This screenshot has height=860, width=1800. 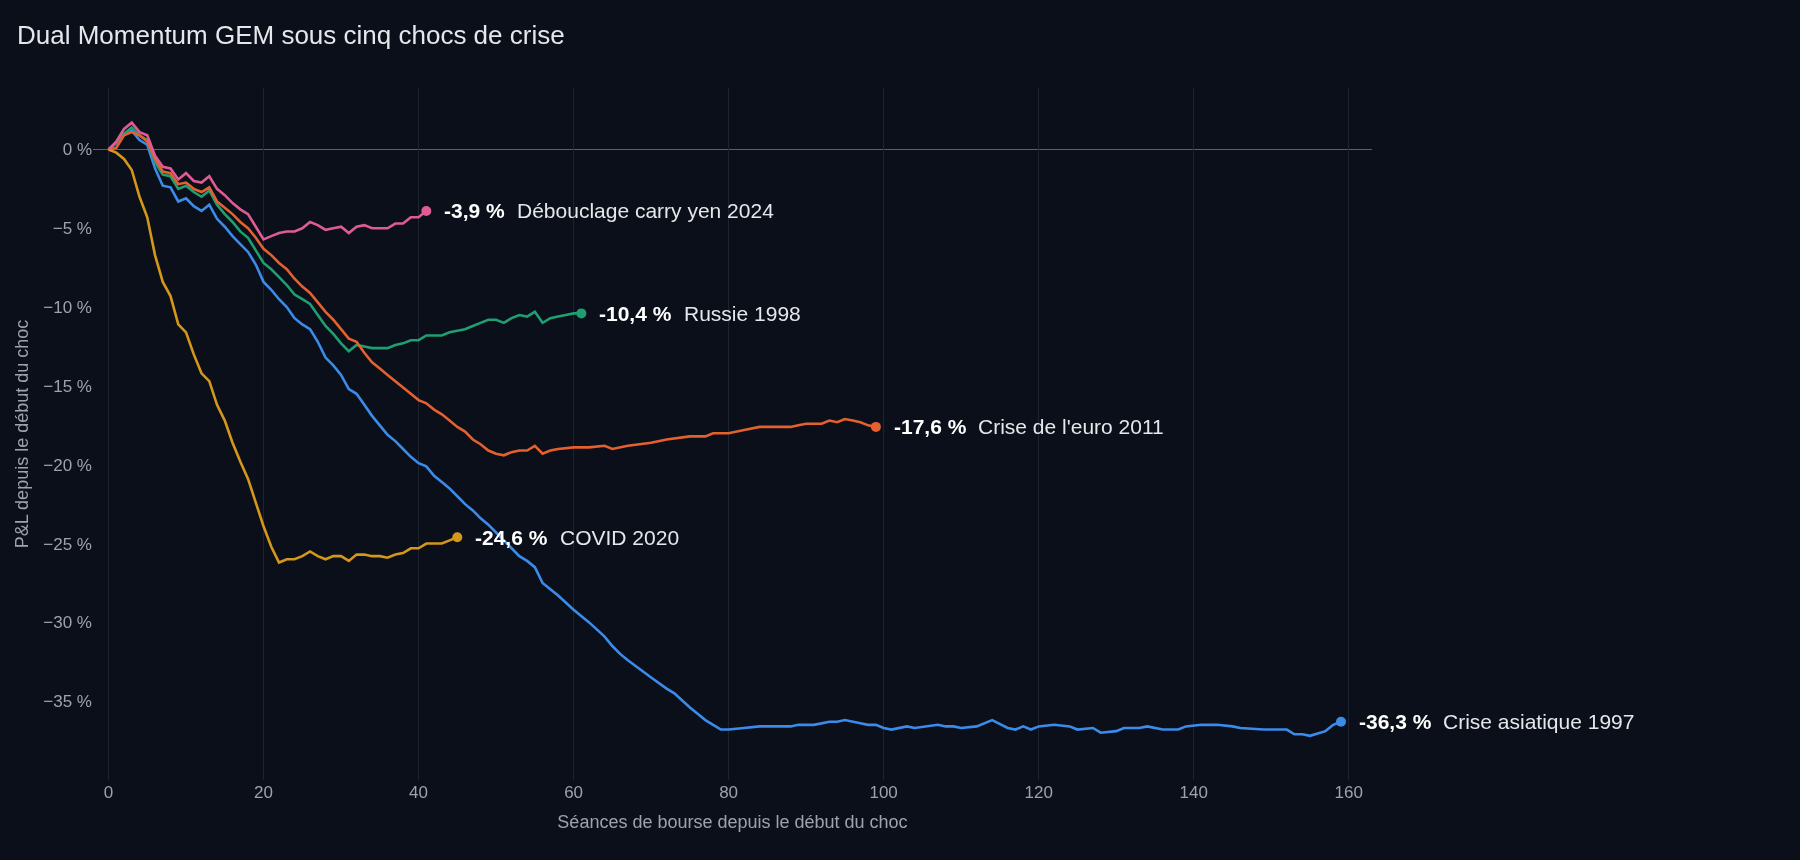 What do you see at coordinates (67, 386) in the screenshot?
I see `y-tick-label: −15 %` at bounding box center [67, 386].